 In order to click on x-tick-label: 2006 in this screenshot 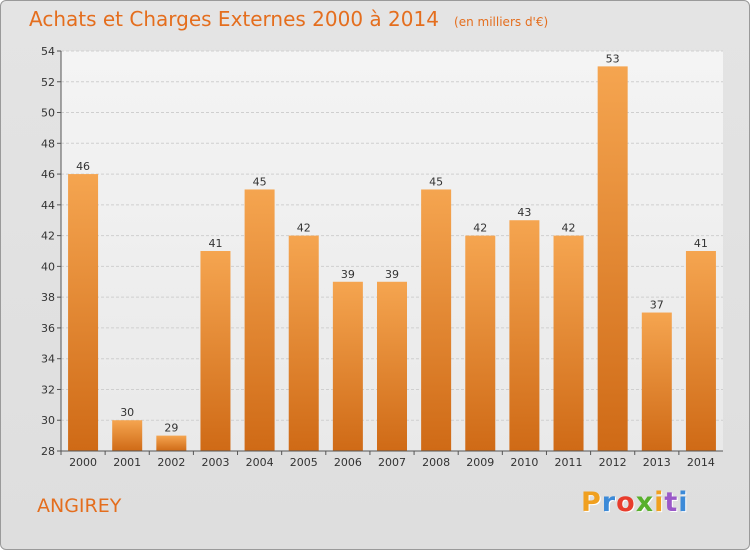, I will do `click(348, 462)`.